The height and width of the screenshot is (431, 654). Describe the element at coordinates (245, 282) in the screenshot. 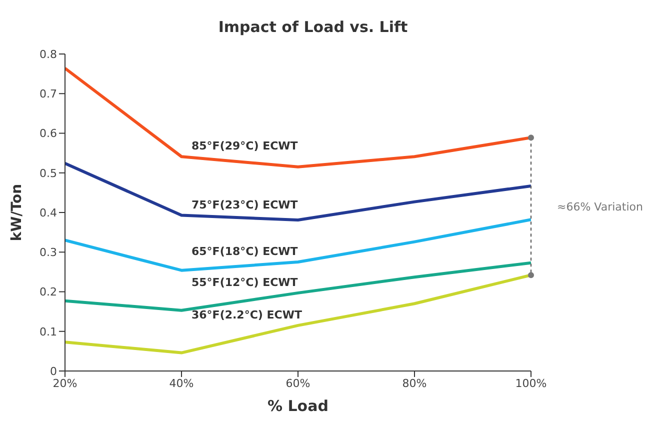

I see `series-label: 55°F(12°C) ECWT` at that location.